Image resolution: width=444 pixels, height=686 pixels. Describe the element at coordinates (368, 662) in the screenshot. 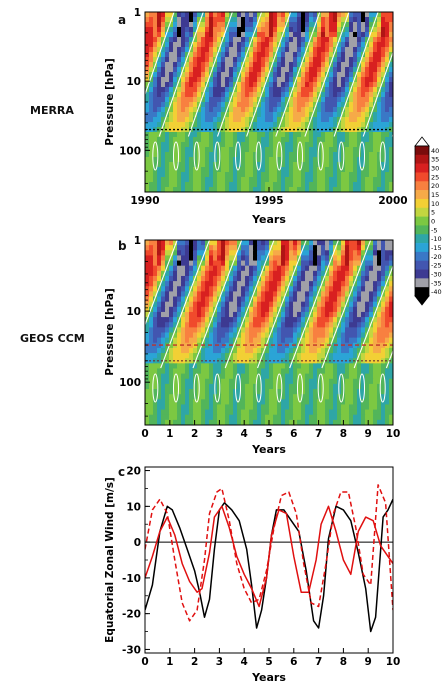

I see `x-tick-label: 9` at that location.